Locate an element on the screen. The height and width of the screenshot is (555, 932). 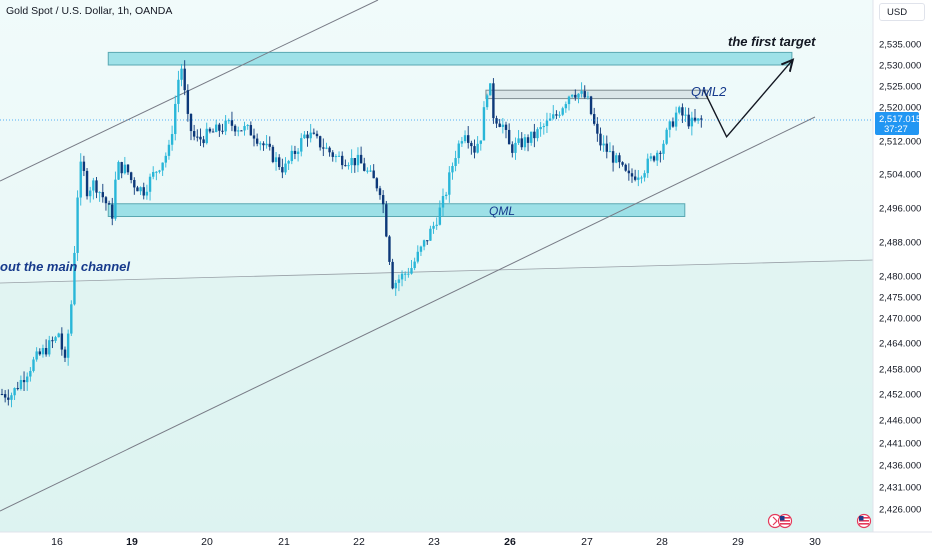
symbol-title: Gold Spot / U.S. Dollar, 1h, OANDA is located at coordinates (89, 11).